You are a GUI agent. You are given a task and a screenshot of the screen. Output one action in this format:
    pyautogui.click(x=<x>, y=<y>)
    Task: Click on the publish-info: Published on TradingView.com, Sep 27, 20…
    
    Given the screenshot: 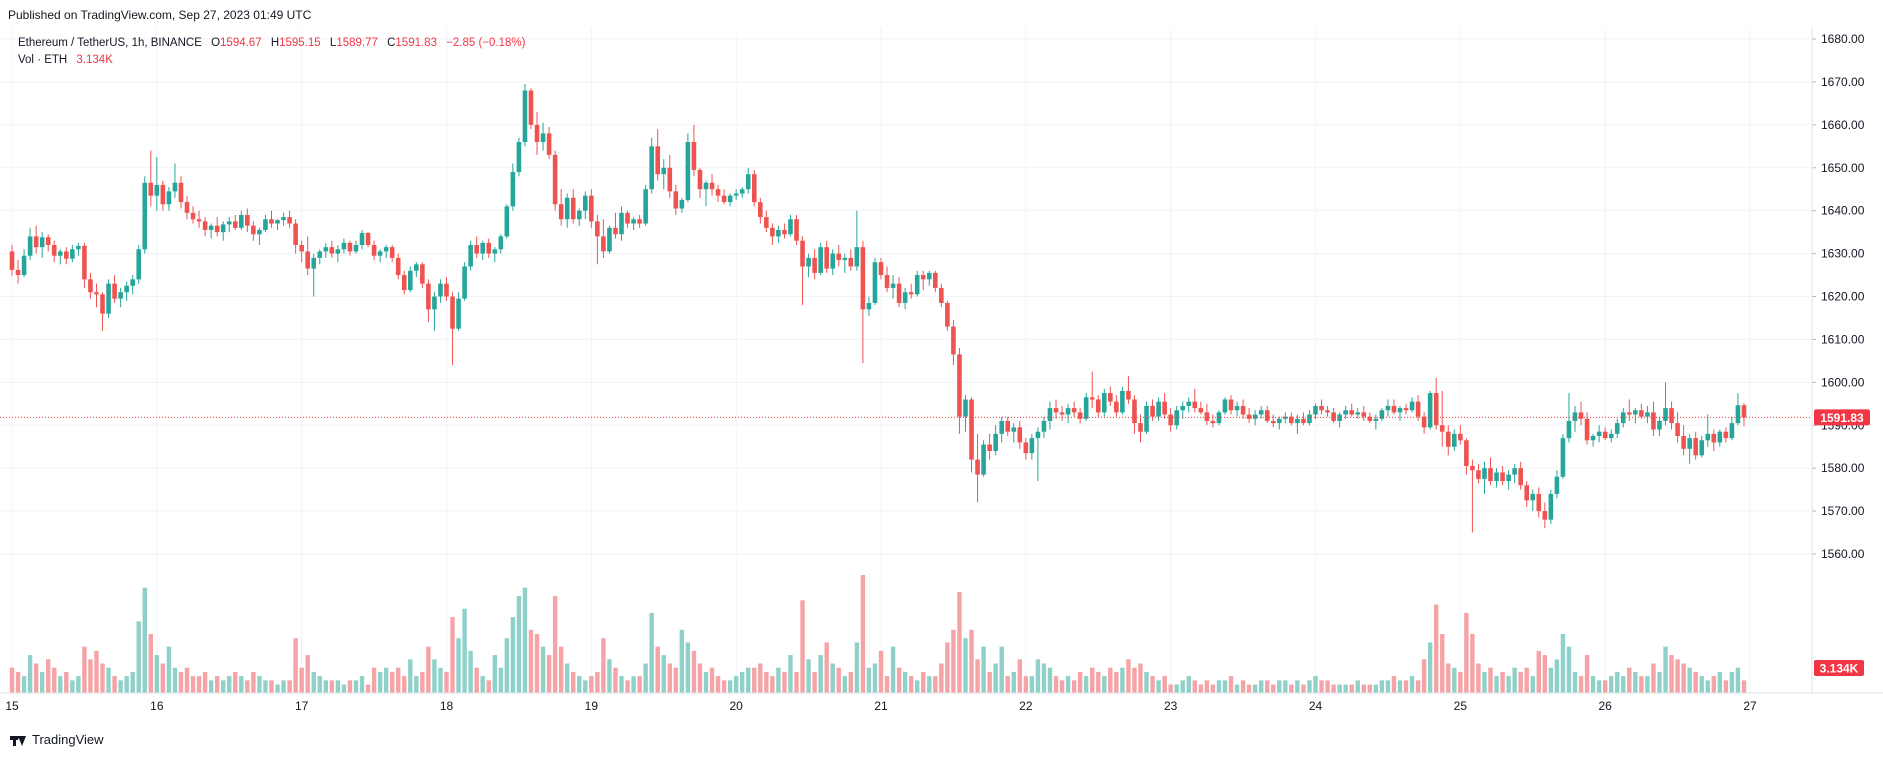 What is the action you would take?
    pyautogui.click(x=160, y=15)
    